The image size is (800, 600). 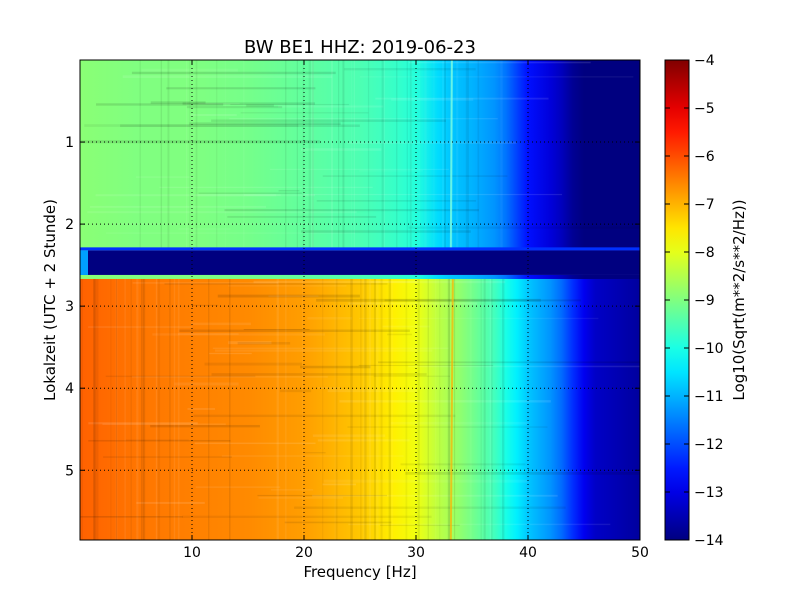 I want to click on x-tick-label: 40, so click(x=528, y=553).